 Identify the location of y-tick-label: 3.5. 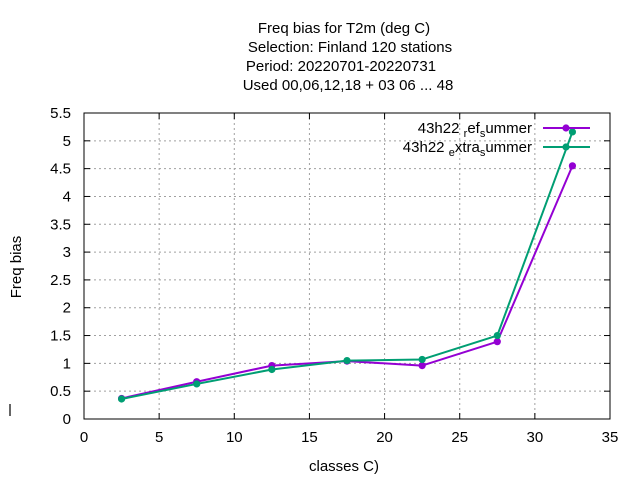
(60, 224).